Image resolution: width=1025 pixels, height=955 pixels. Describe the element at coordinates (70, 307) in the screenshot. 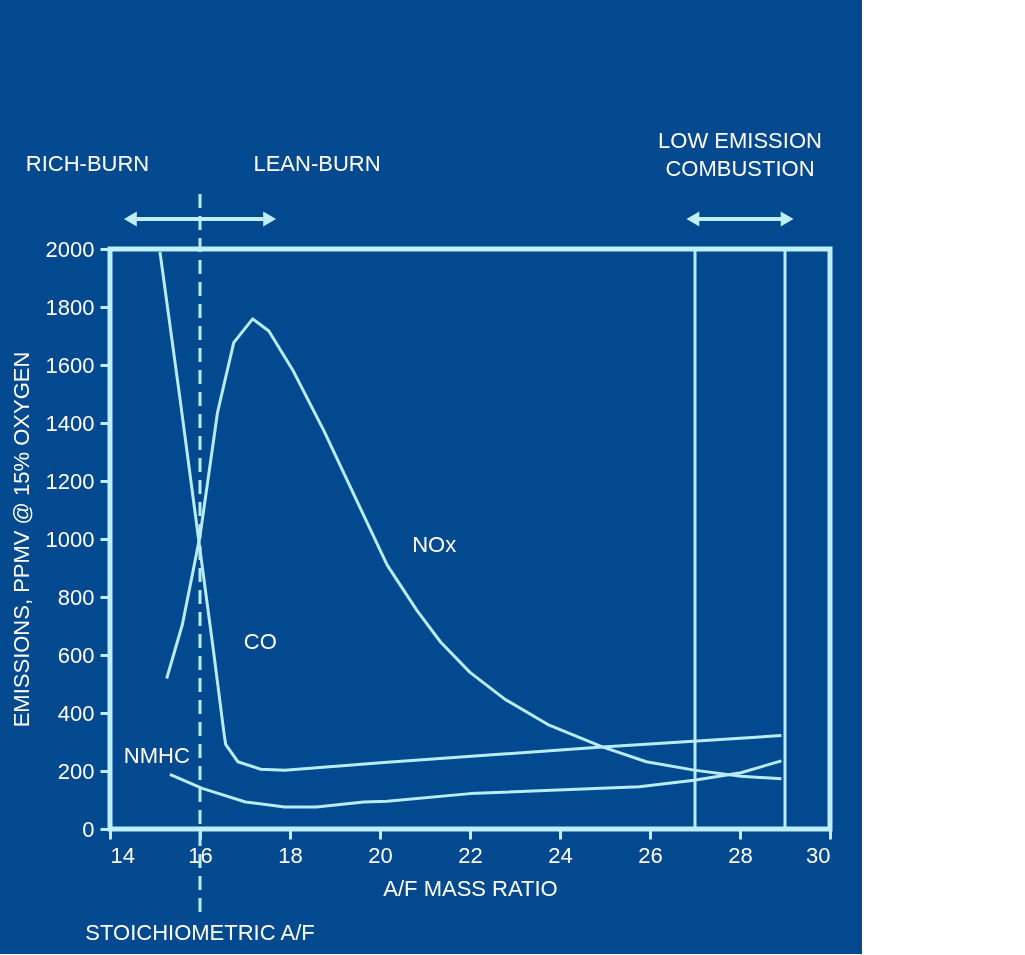

I see `y-tick-label: 1800` at that location.